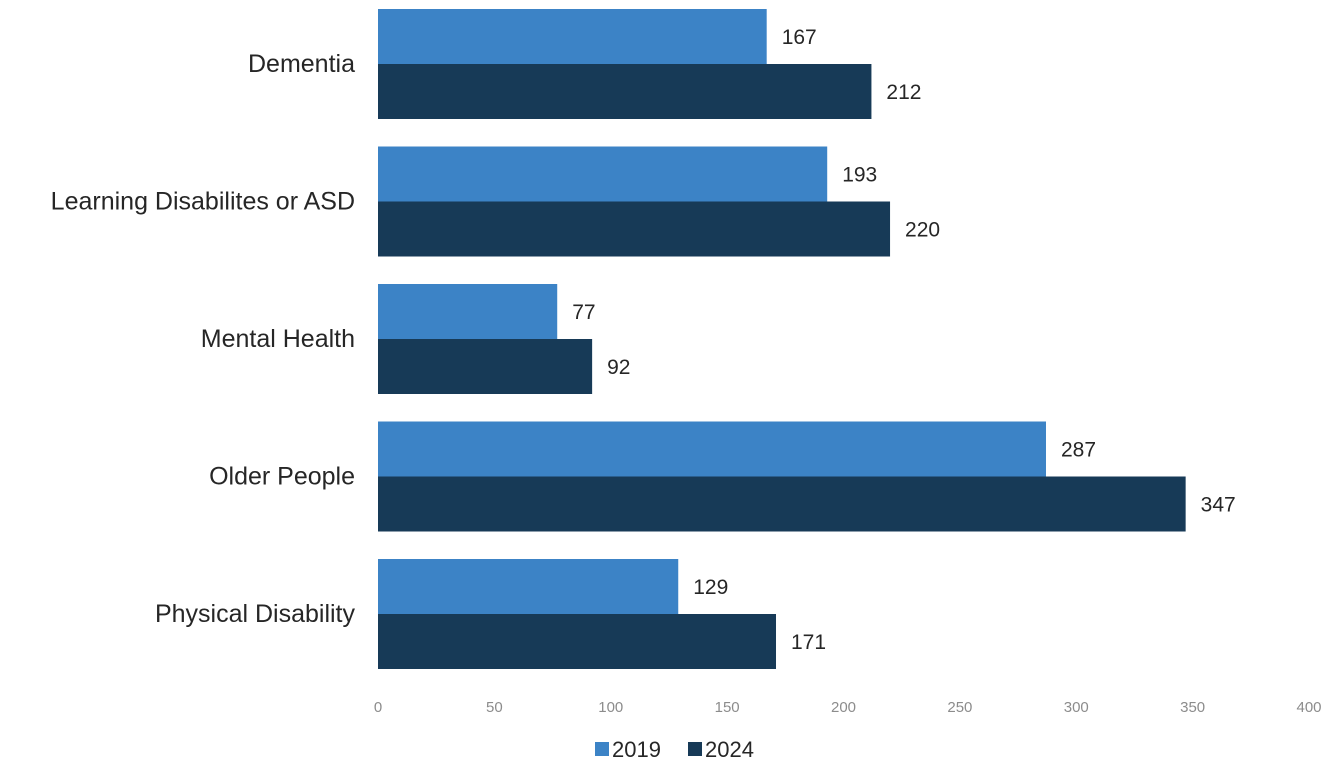 Image resolution: width=1328 pixels, height=764 pixels. Describe the element at coordinates (859, 175) in the screenshot. I see `data-label-2019-learning-disabilites-or-asd: 193` at that location.